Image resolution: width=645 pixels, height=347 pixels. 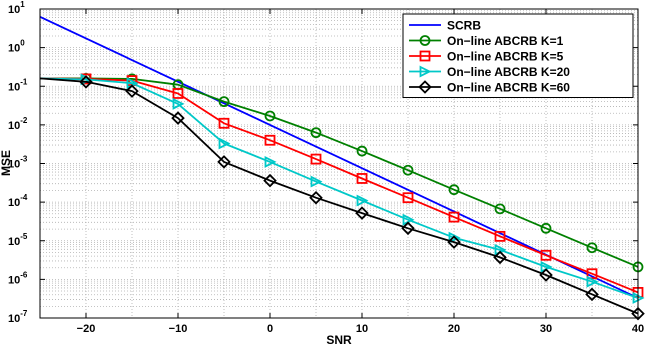 What do you see at coordinates (18, 163) in the screenshot?
I see `y-tick-label: 10⁻³` at bounding box center [18, 163].